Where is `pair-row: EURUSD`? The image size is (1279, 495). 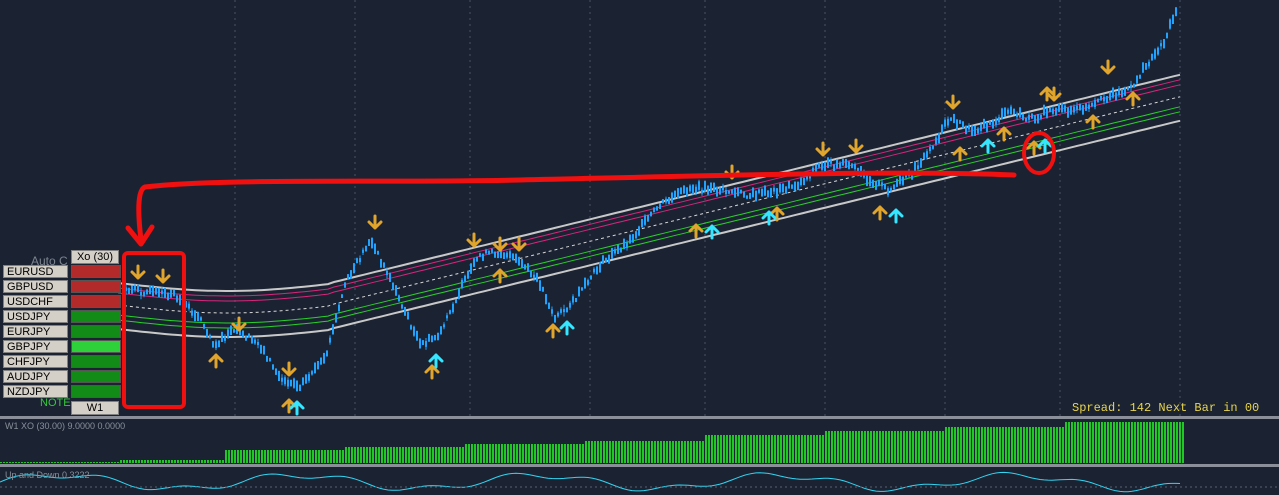
pair-row: EURUSD is located at coordinates (62, 272).